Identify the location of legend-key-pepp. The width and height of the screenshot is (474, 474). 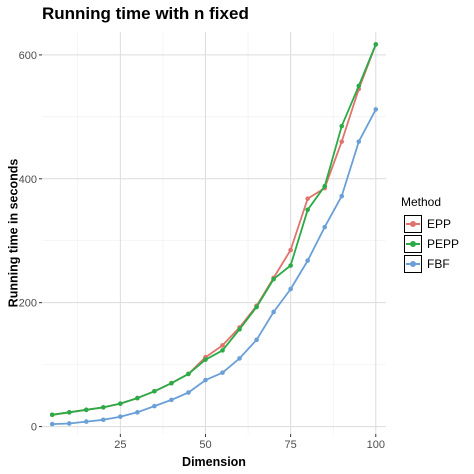
(413, 244).